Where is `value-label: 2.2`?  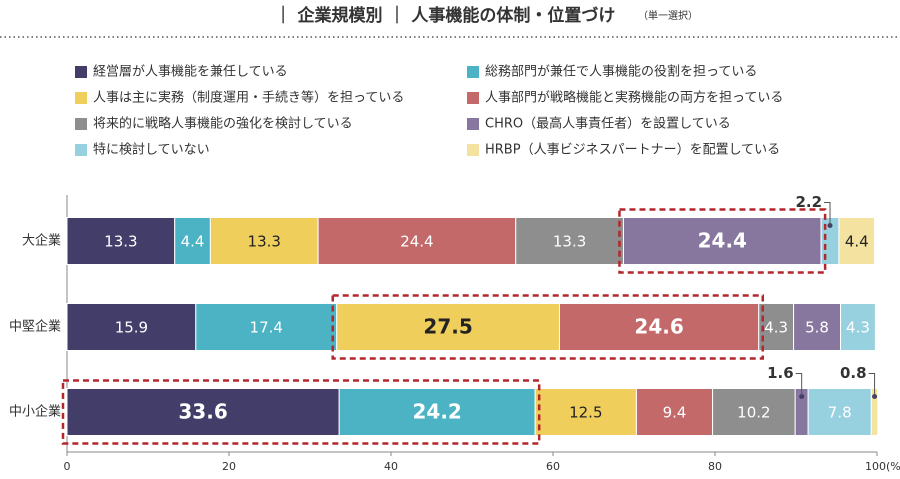
value-label: 2.2 is located at coordinates (808, 202).